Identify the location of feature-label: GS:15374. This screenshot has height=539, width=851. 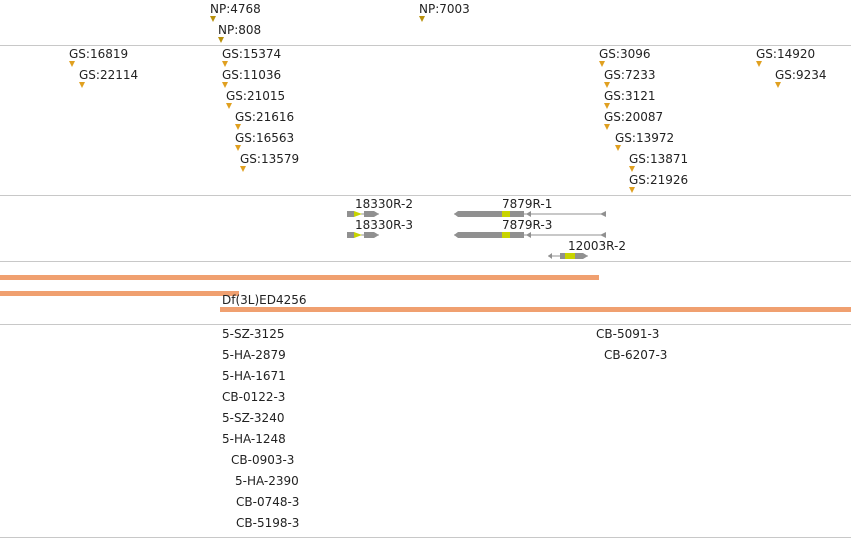
(252, 54).